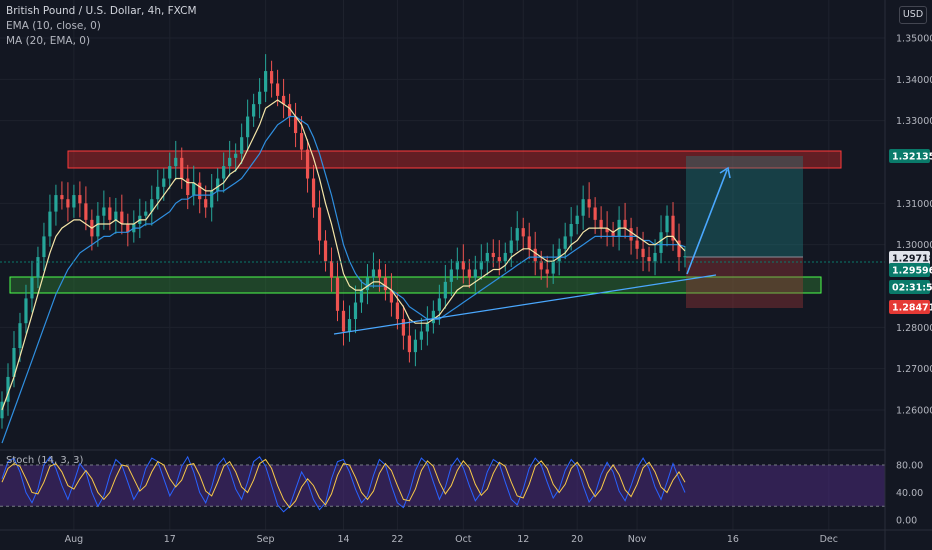 Image resolution: width=932 pixels, height=550 pixels. What do you see at coordinates (707, 222) in the screenshot?
I see `projection-arrow` at bounding box center [707, 222].